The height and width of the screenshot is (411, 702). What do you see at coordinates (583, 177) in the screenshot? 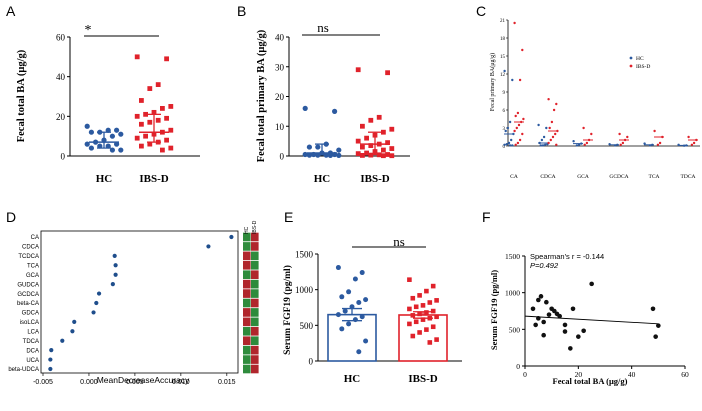
I see `x-tick-label: GCA` at bounding box center [583, 177].